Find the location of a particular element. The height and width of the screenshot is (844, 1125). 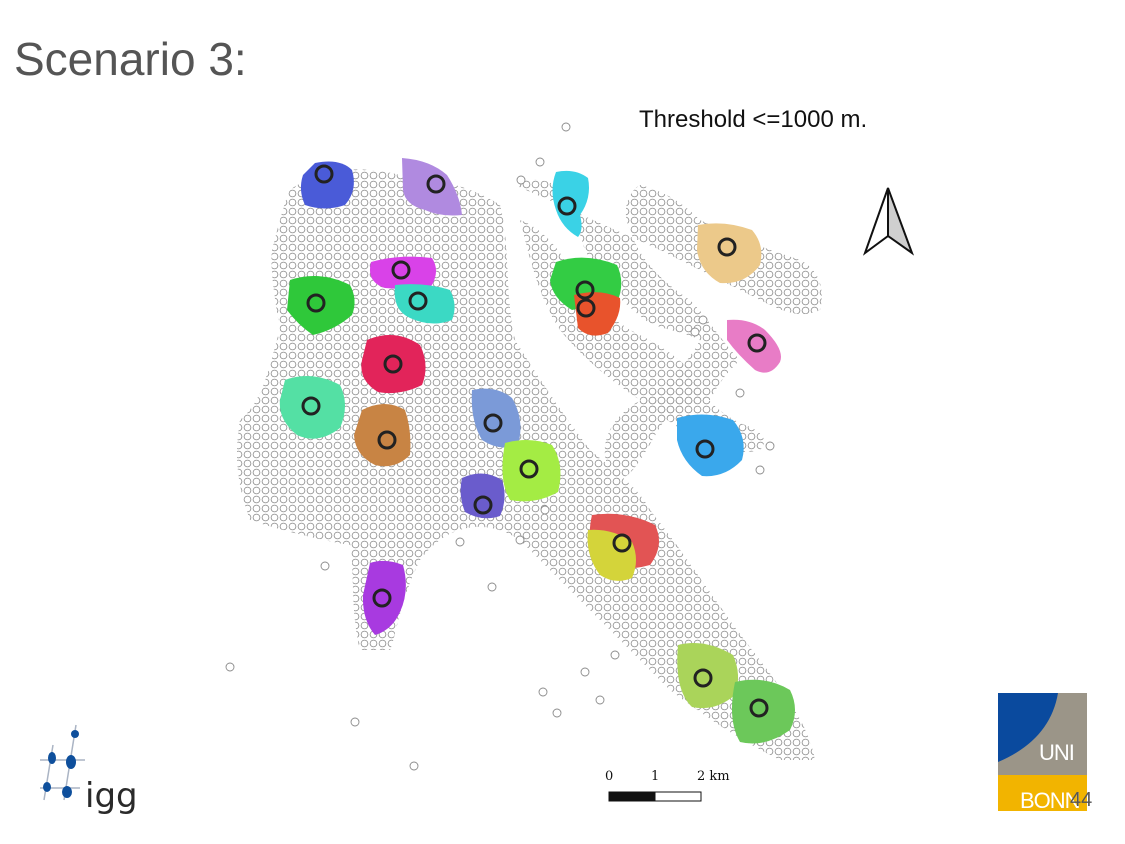

bonn-logo-text: BONN is located at coordinates (1050, 800).